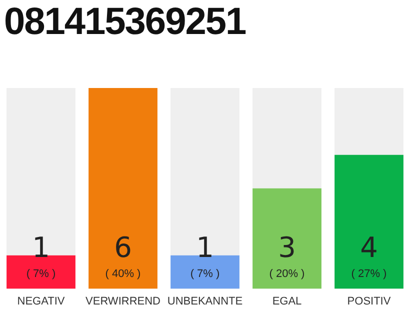 Image resolution: width=410 pixels, height=320 pixels. I want to click on x-tick-label: UNBEKANNTE, so click(205, 301).